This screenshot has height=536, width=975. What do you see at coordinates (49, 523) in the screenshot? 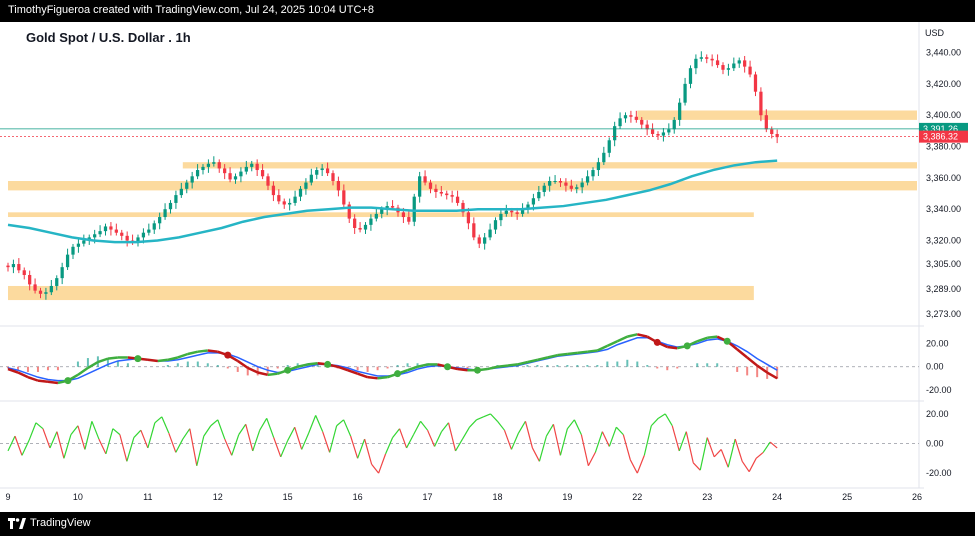
I see `tradingview-brand: TradingView` at bounding box center [49, 523].